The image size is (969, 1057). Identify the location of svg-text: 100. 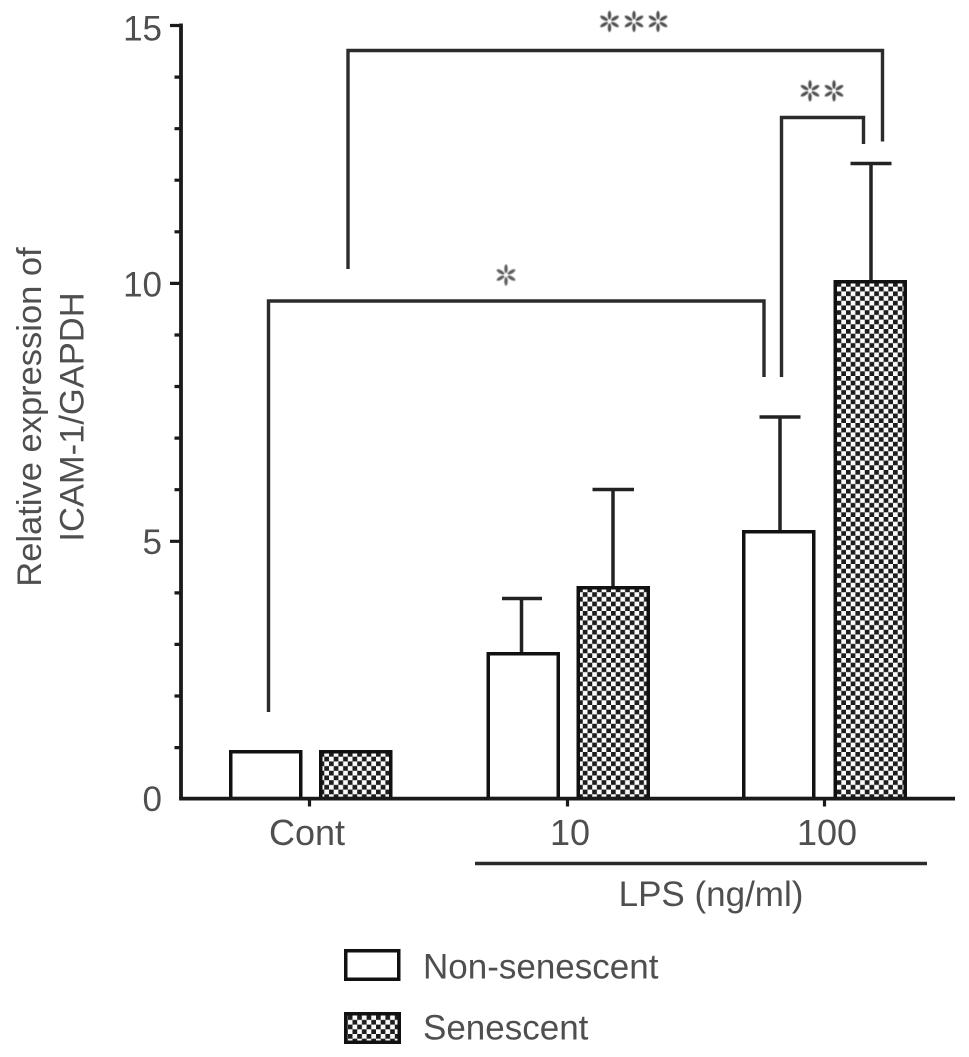
(827, 832).